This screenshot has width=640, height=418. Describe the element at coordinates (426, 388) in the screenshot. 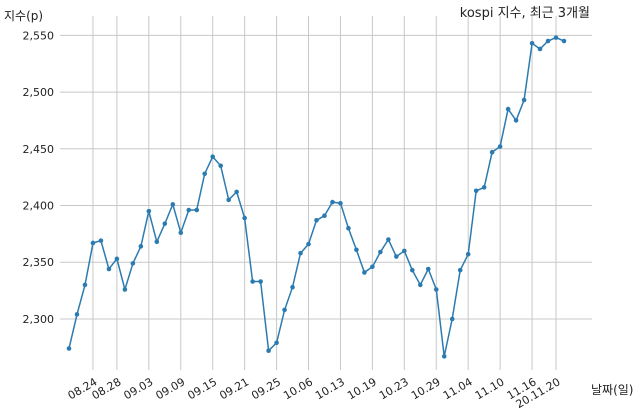

I see `x-tick-label: 10.29` at that location.